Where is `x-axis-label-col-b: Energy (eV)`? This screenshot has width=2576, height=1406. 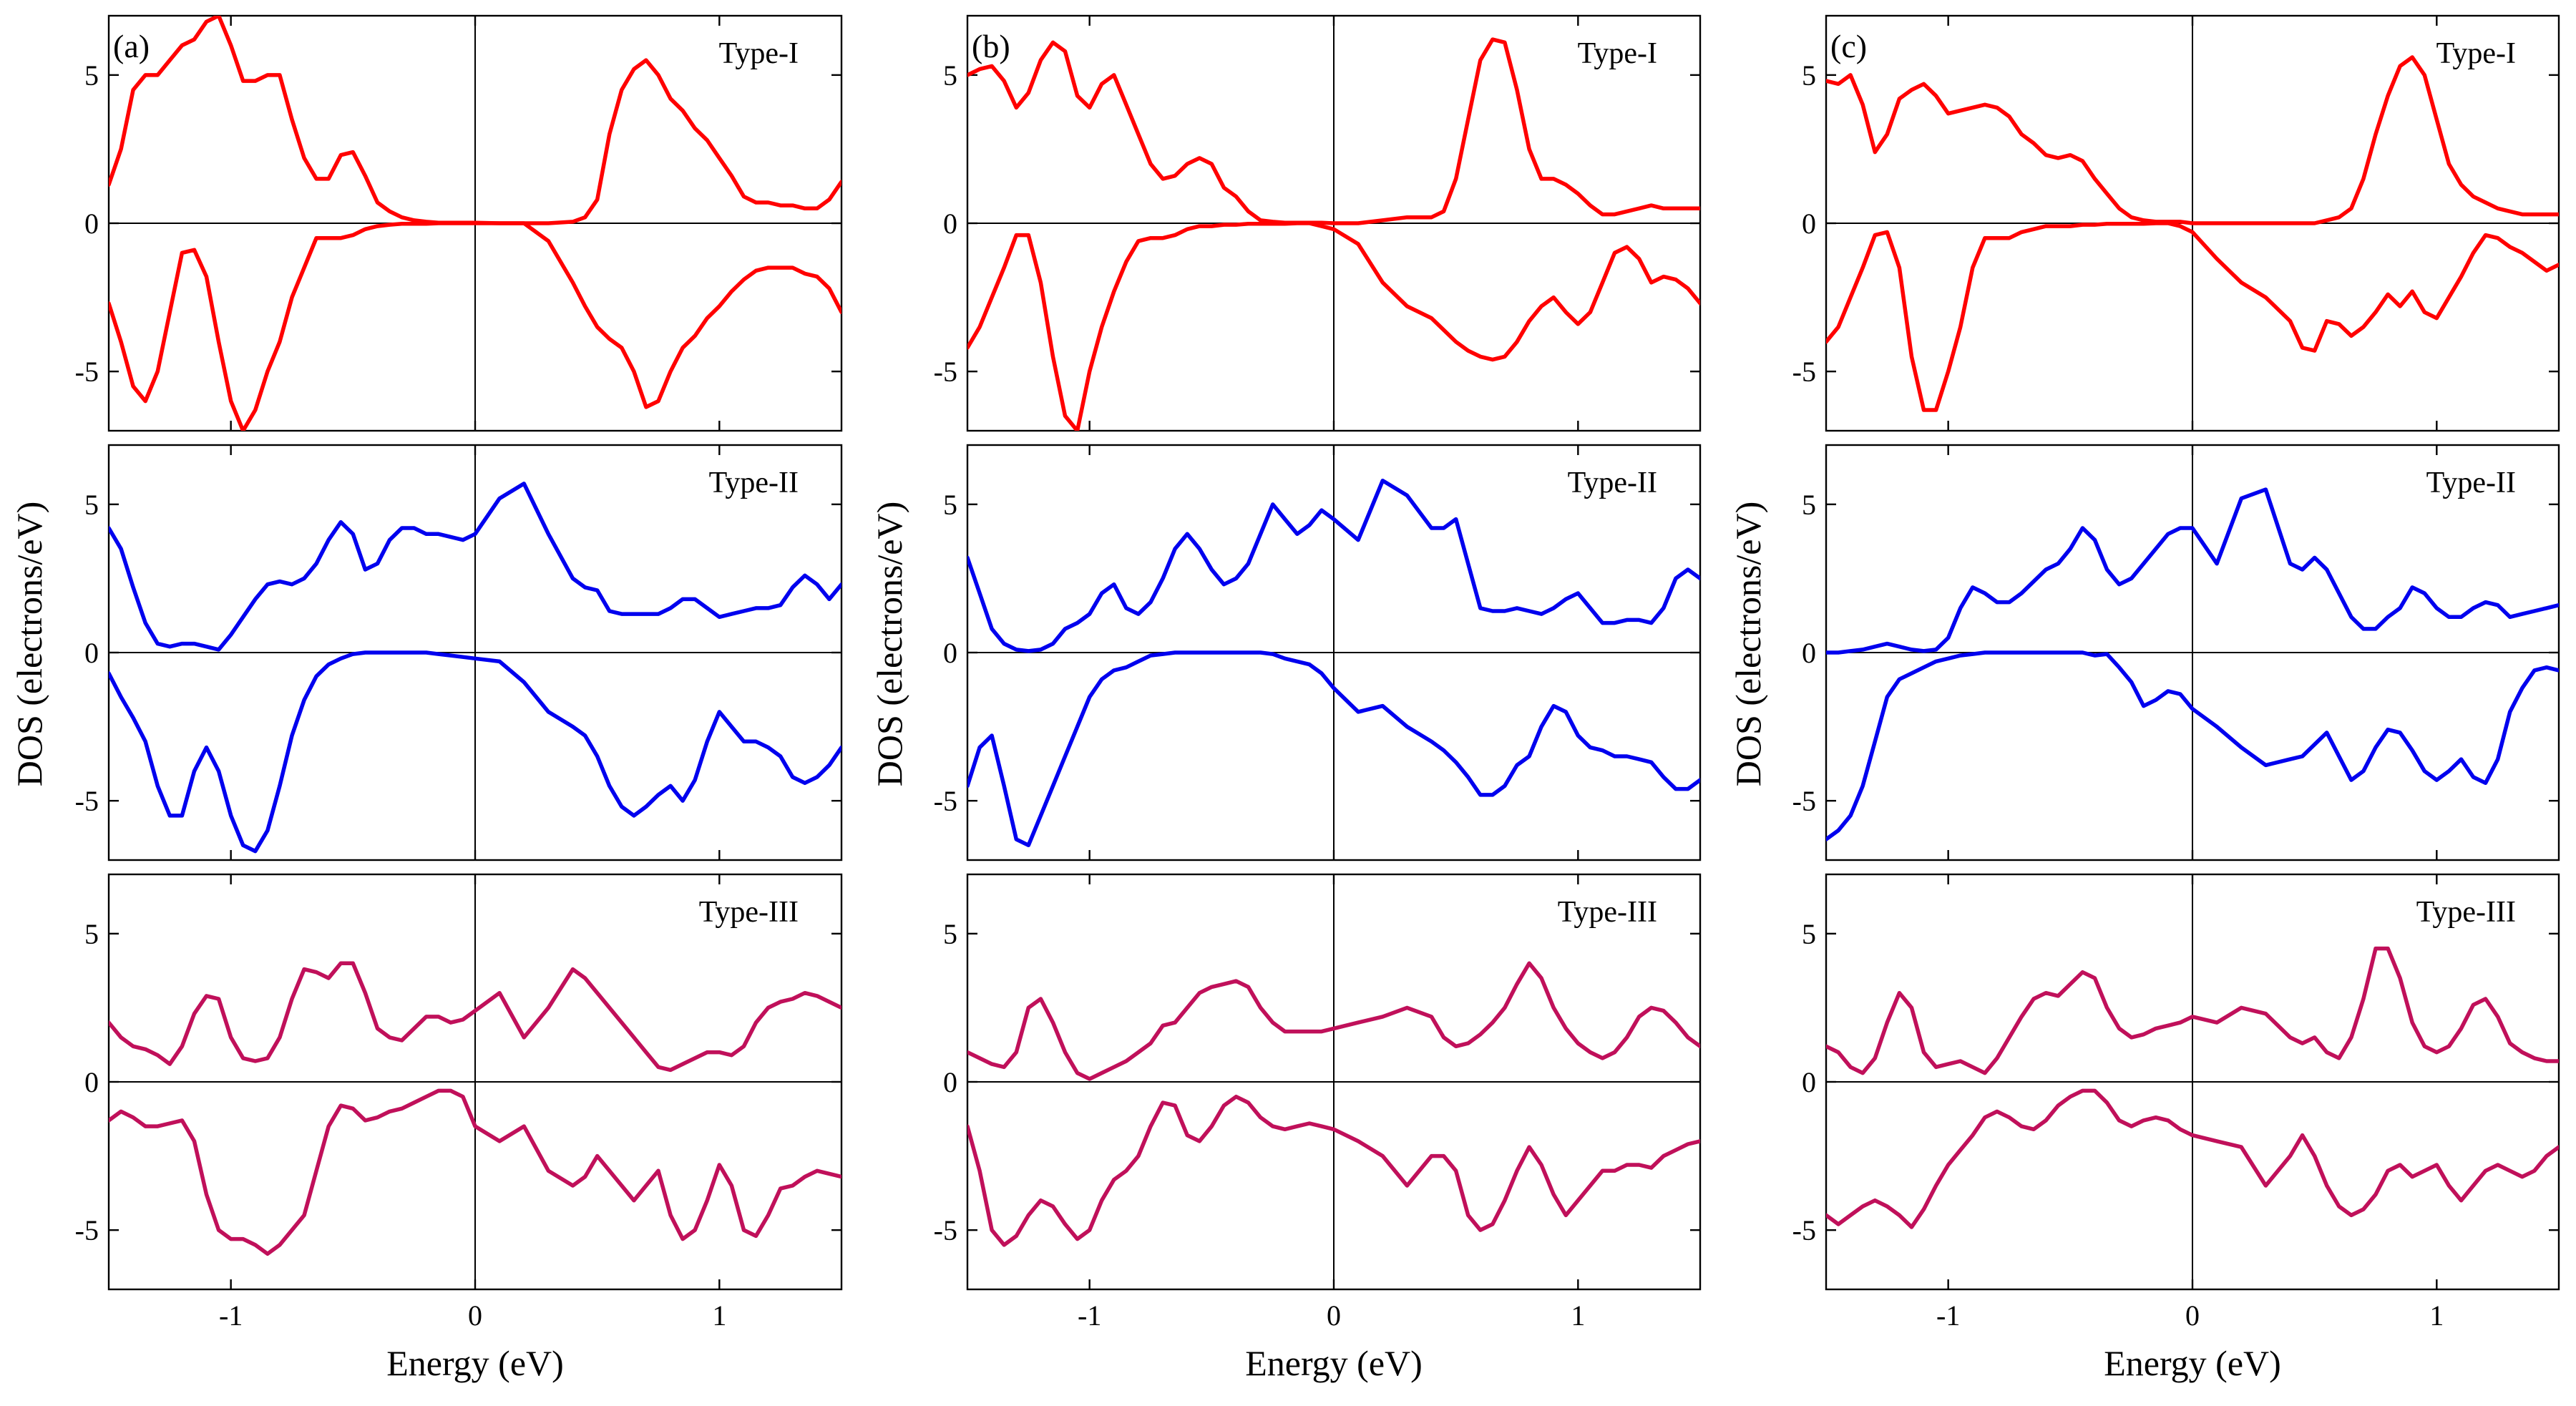 x-axis-label-col-b: Energy (eV) is located at coordinates (1334, 1363).